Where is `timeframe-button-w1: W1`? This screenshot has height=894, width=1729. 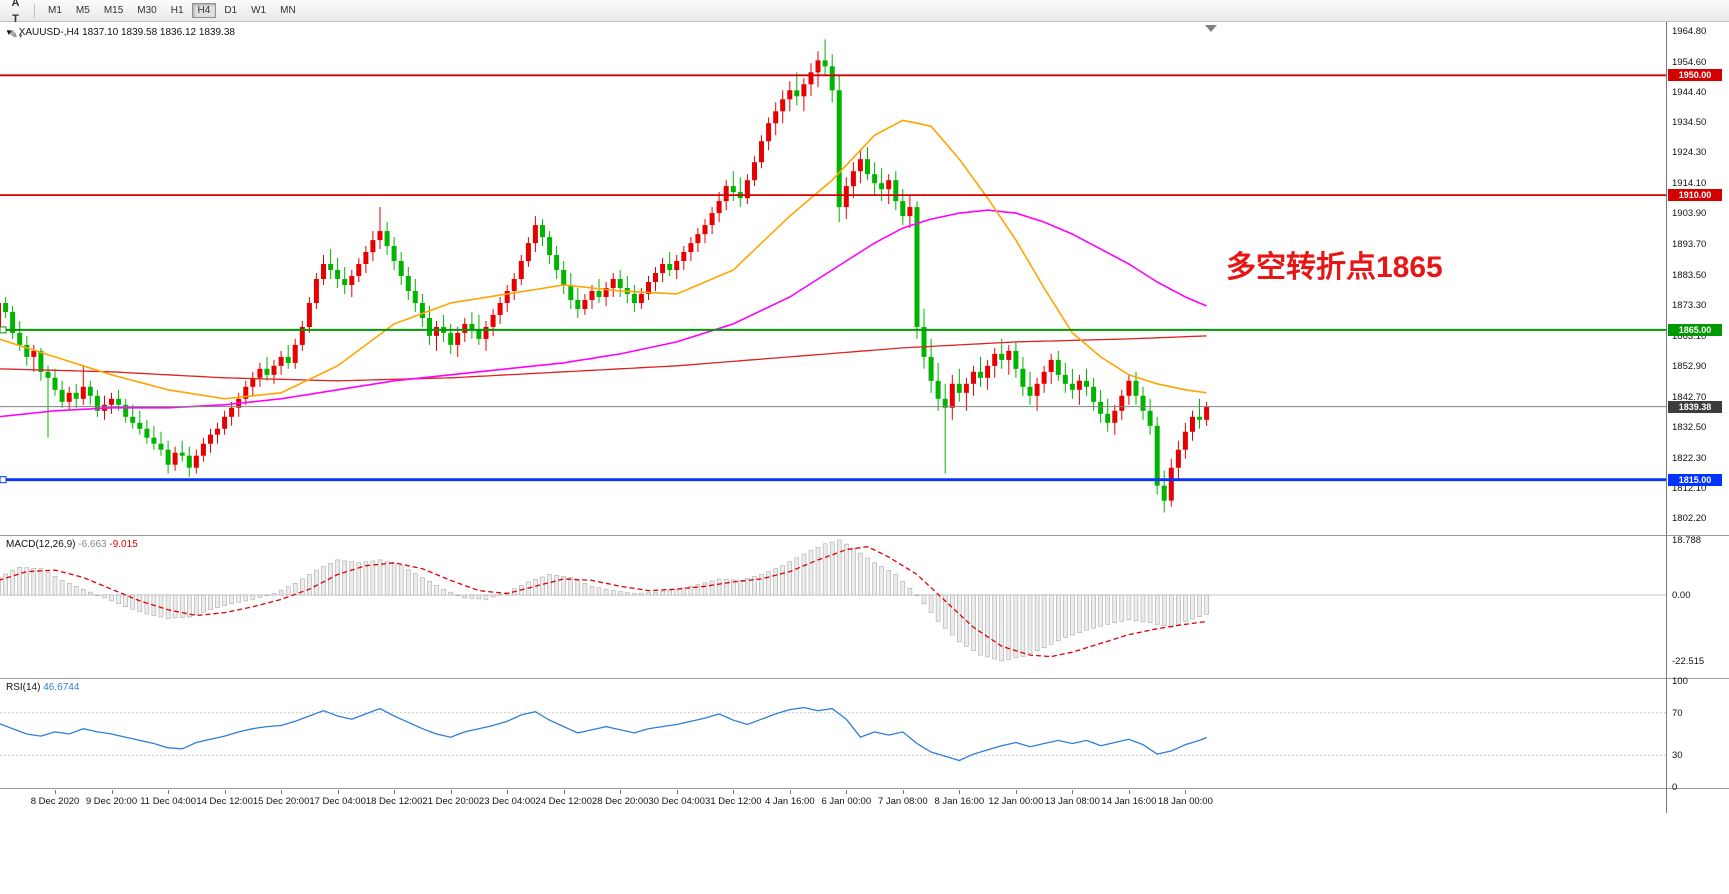 timeframe-button-w1: W1 is located at coordinates (259, 10).